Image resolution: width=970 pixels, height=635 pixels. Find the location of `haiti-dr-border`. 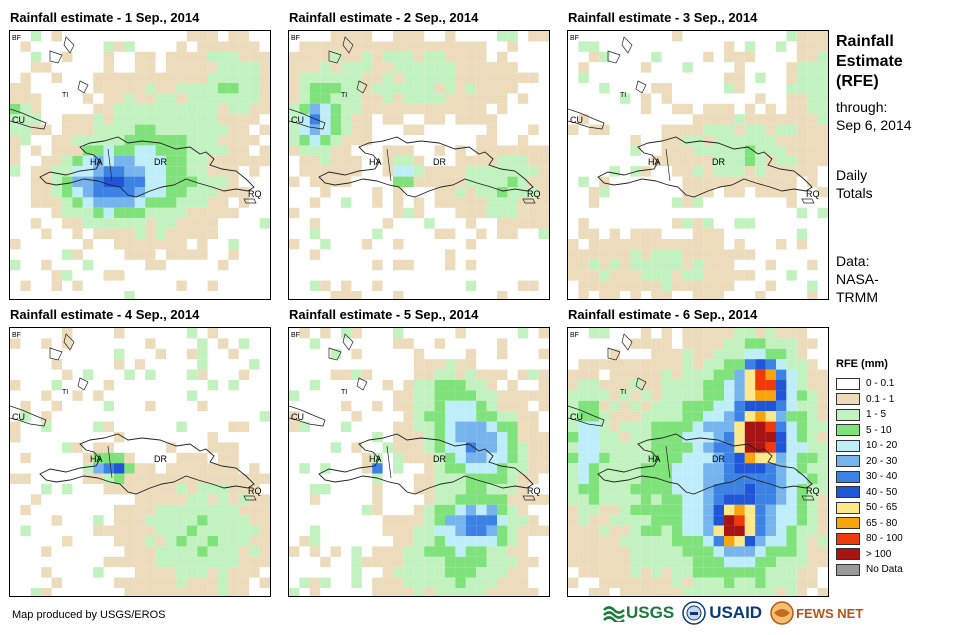

haiti-dr-border is located at coordinates (110, 165).